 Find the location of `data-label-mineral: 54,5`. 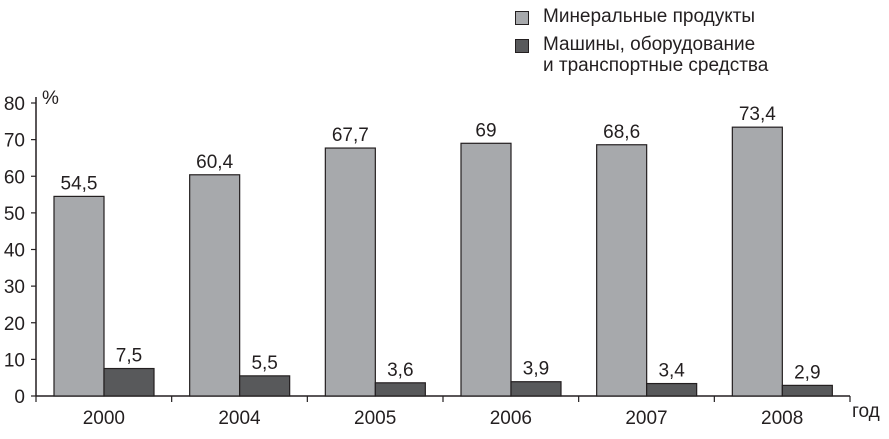

data-label-mineral: 54,5 is located at coordinates (79, 183).